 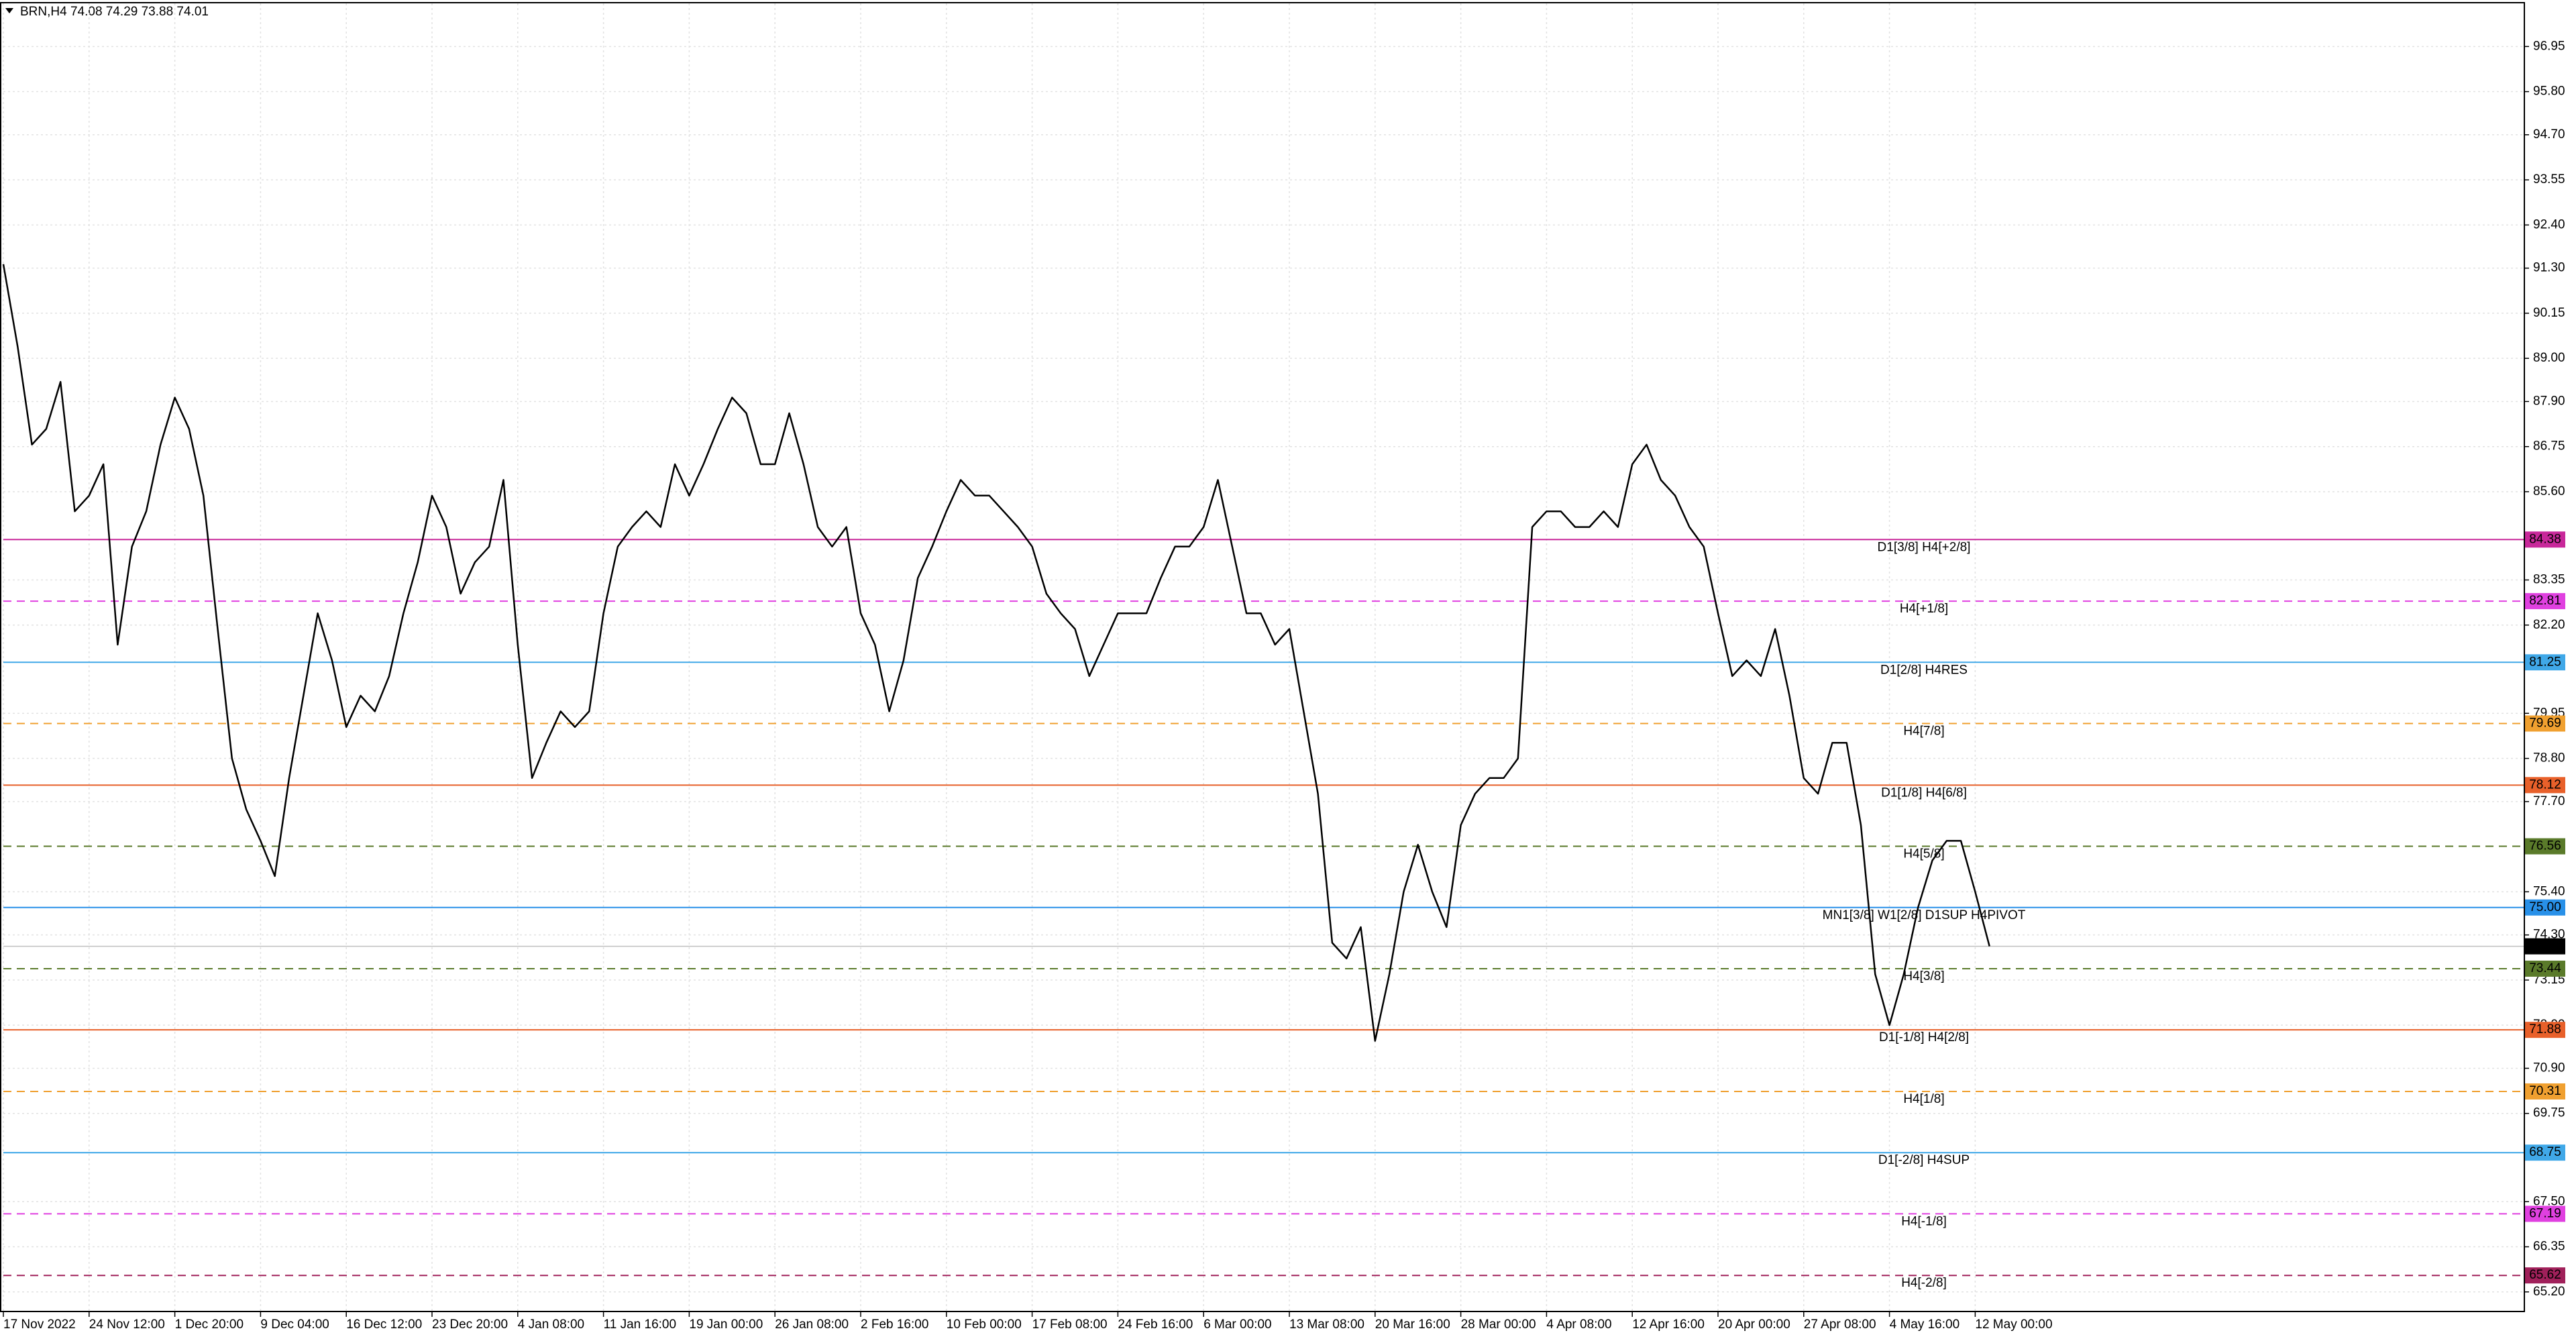 I want to click on level-label: H4[+1/8], so click(x=1924, y=609).